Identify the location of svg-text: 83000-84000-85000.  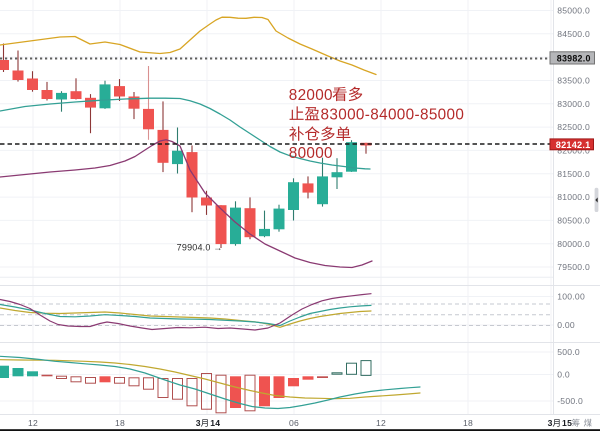
(393, 114).